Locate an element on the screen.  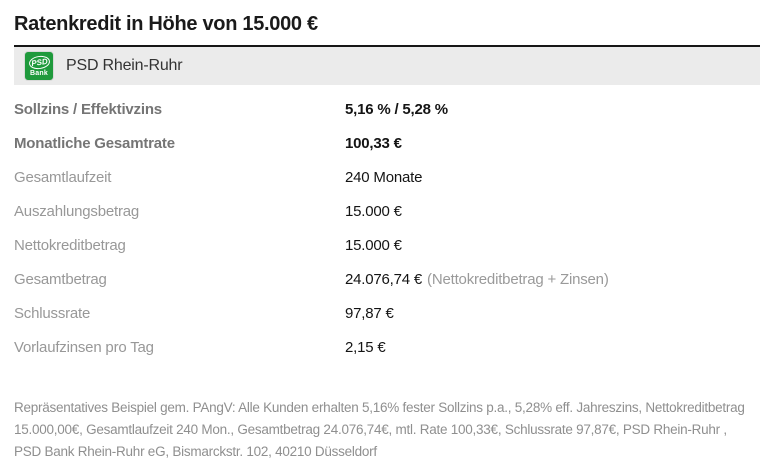
table-row-vorlaufzinsen: Vorlaufzinsen pro Tag 2,15 € is located at coordinates (387, 347).